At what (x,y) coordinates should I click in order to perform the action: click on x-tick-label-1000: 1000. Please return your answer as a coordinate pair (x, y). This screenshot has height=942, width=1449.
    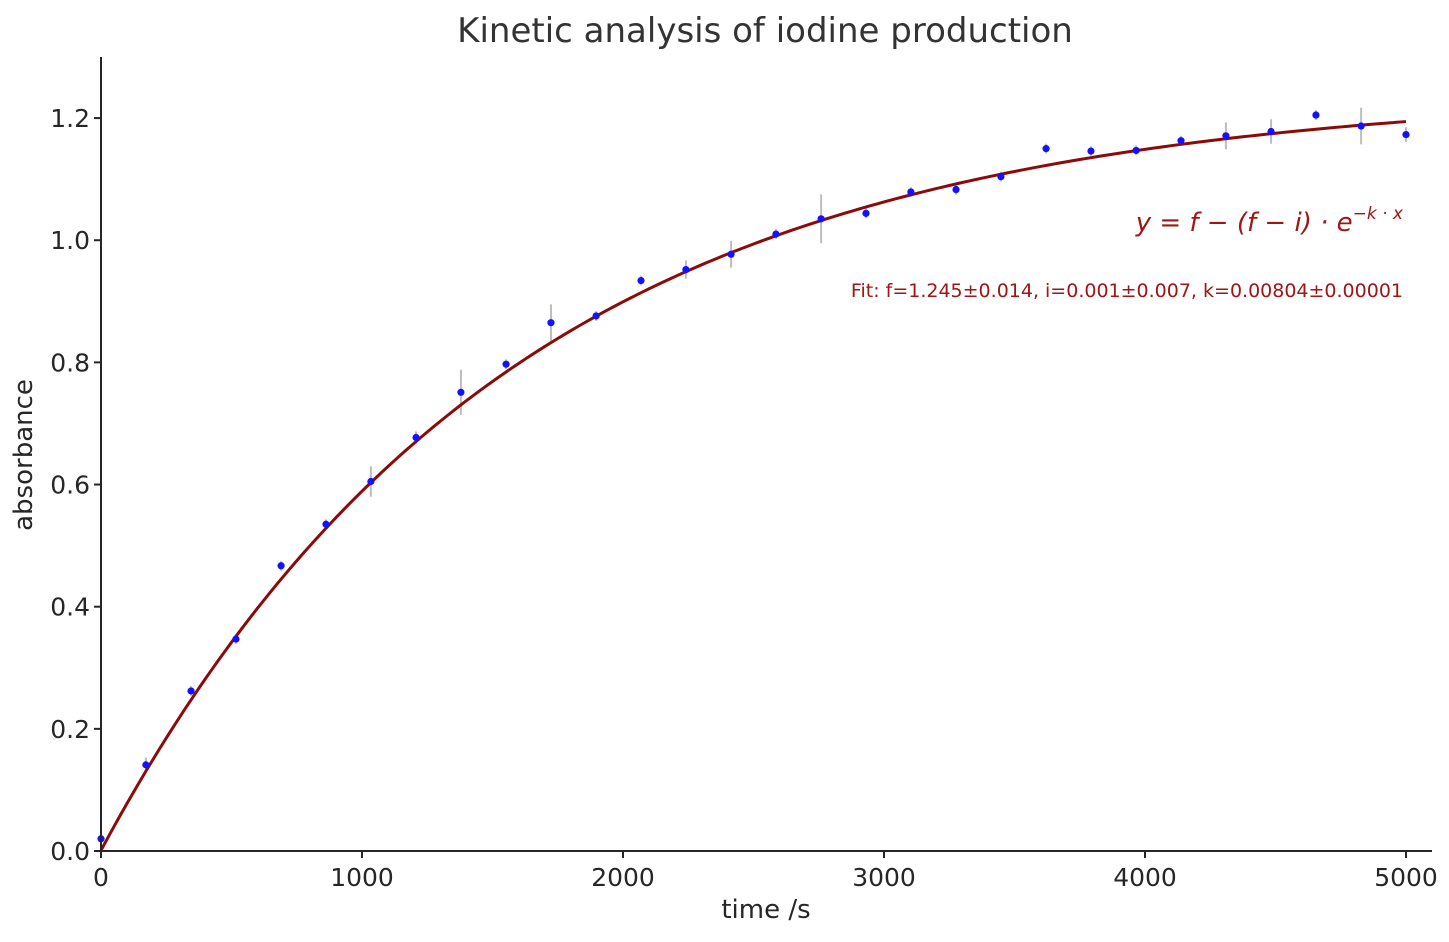
    Looking at the image, I should click on (362, 877).